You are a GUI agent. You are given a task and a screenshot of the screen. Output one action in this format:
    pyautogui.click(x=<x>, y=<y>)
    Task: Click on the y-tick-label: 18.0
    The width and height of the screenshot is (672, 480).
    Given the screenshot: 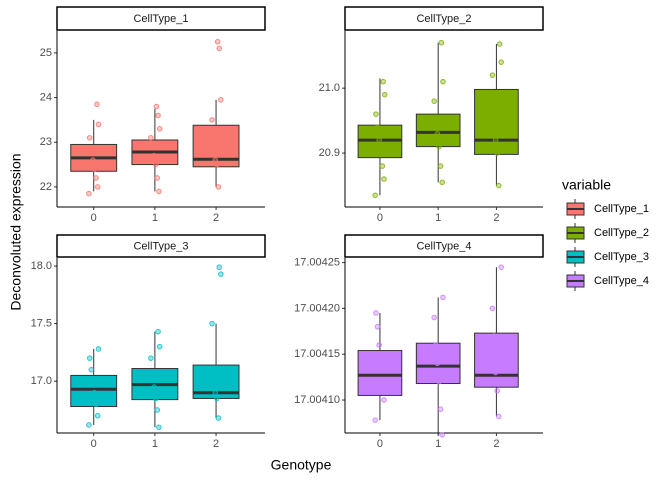 What is the action you would take?
    pyautogui.click(x=41, y=266)
    